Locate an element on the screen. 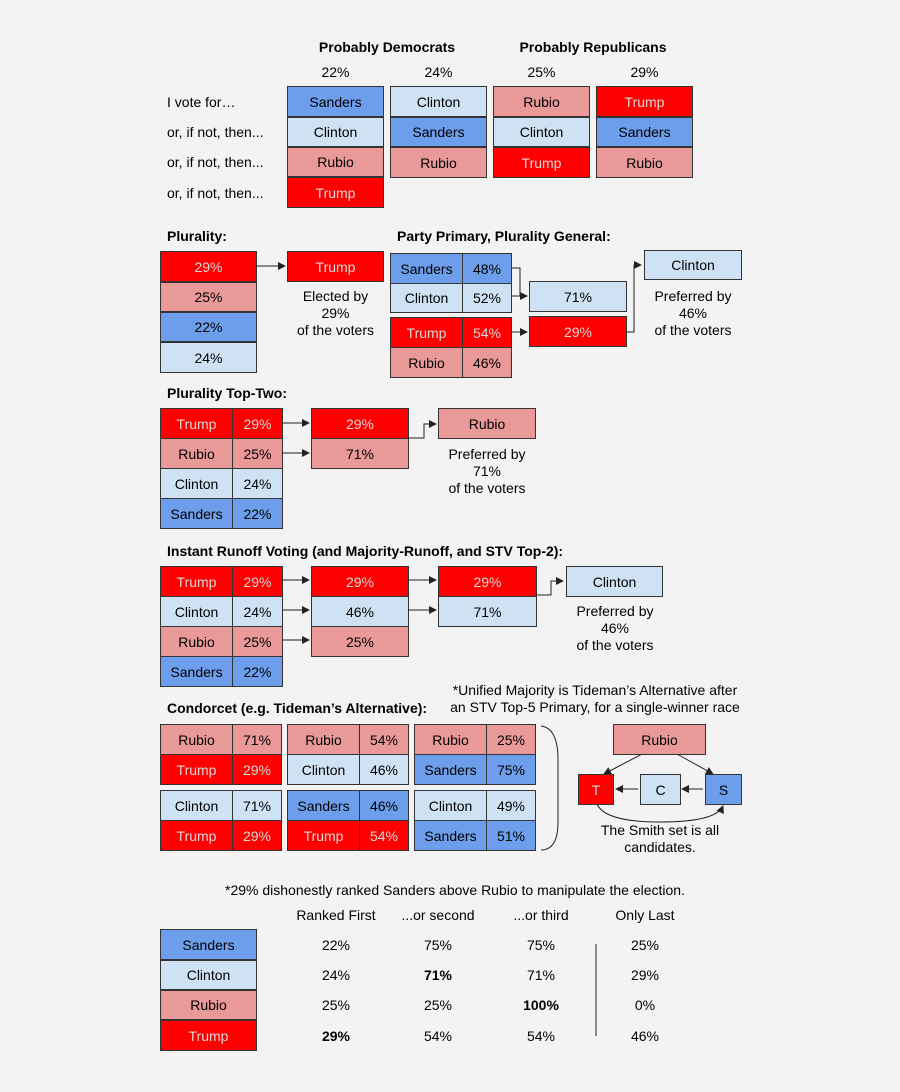 This screenshot has height=1092, width=900. irv-note: Preferred by is located at coordinates (615, 611).